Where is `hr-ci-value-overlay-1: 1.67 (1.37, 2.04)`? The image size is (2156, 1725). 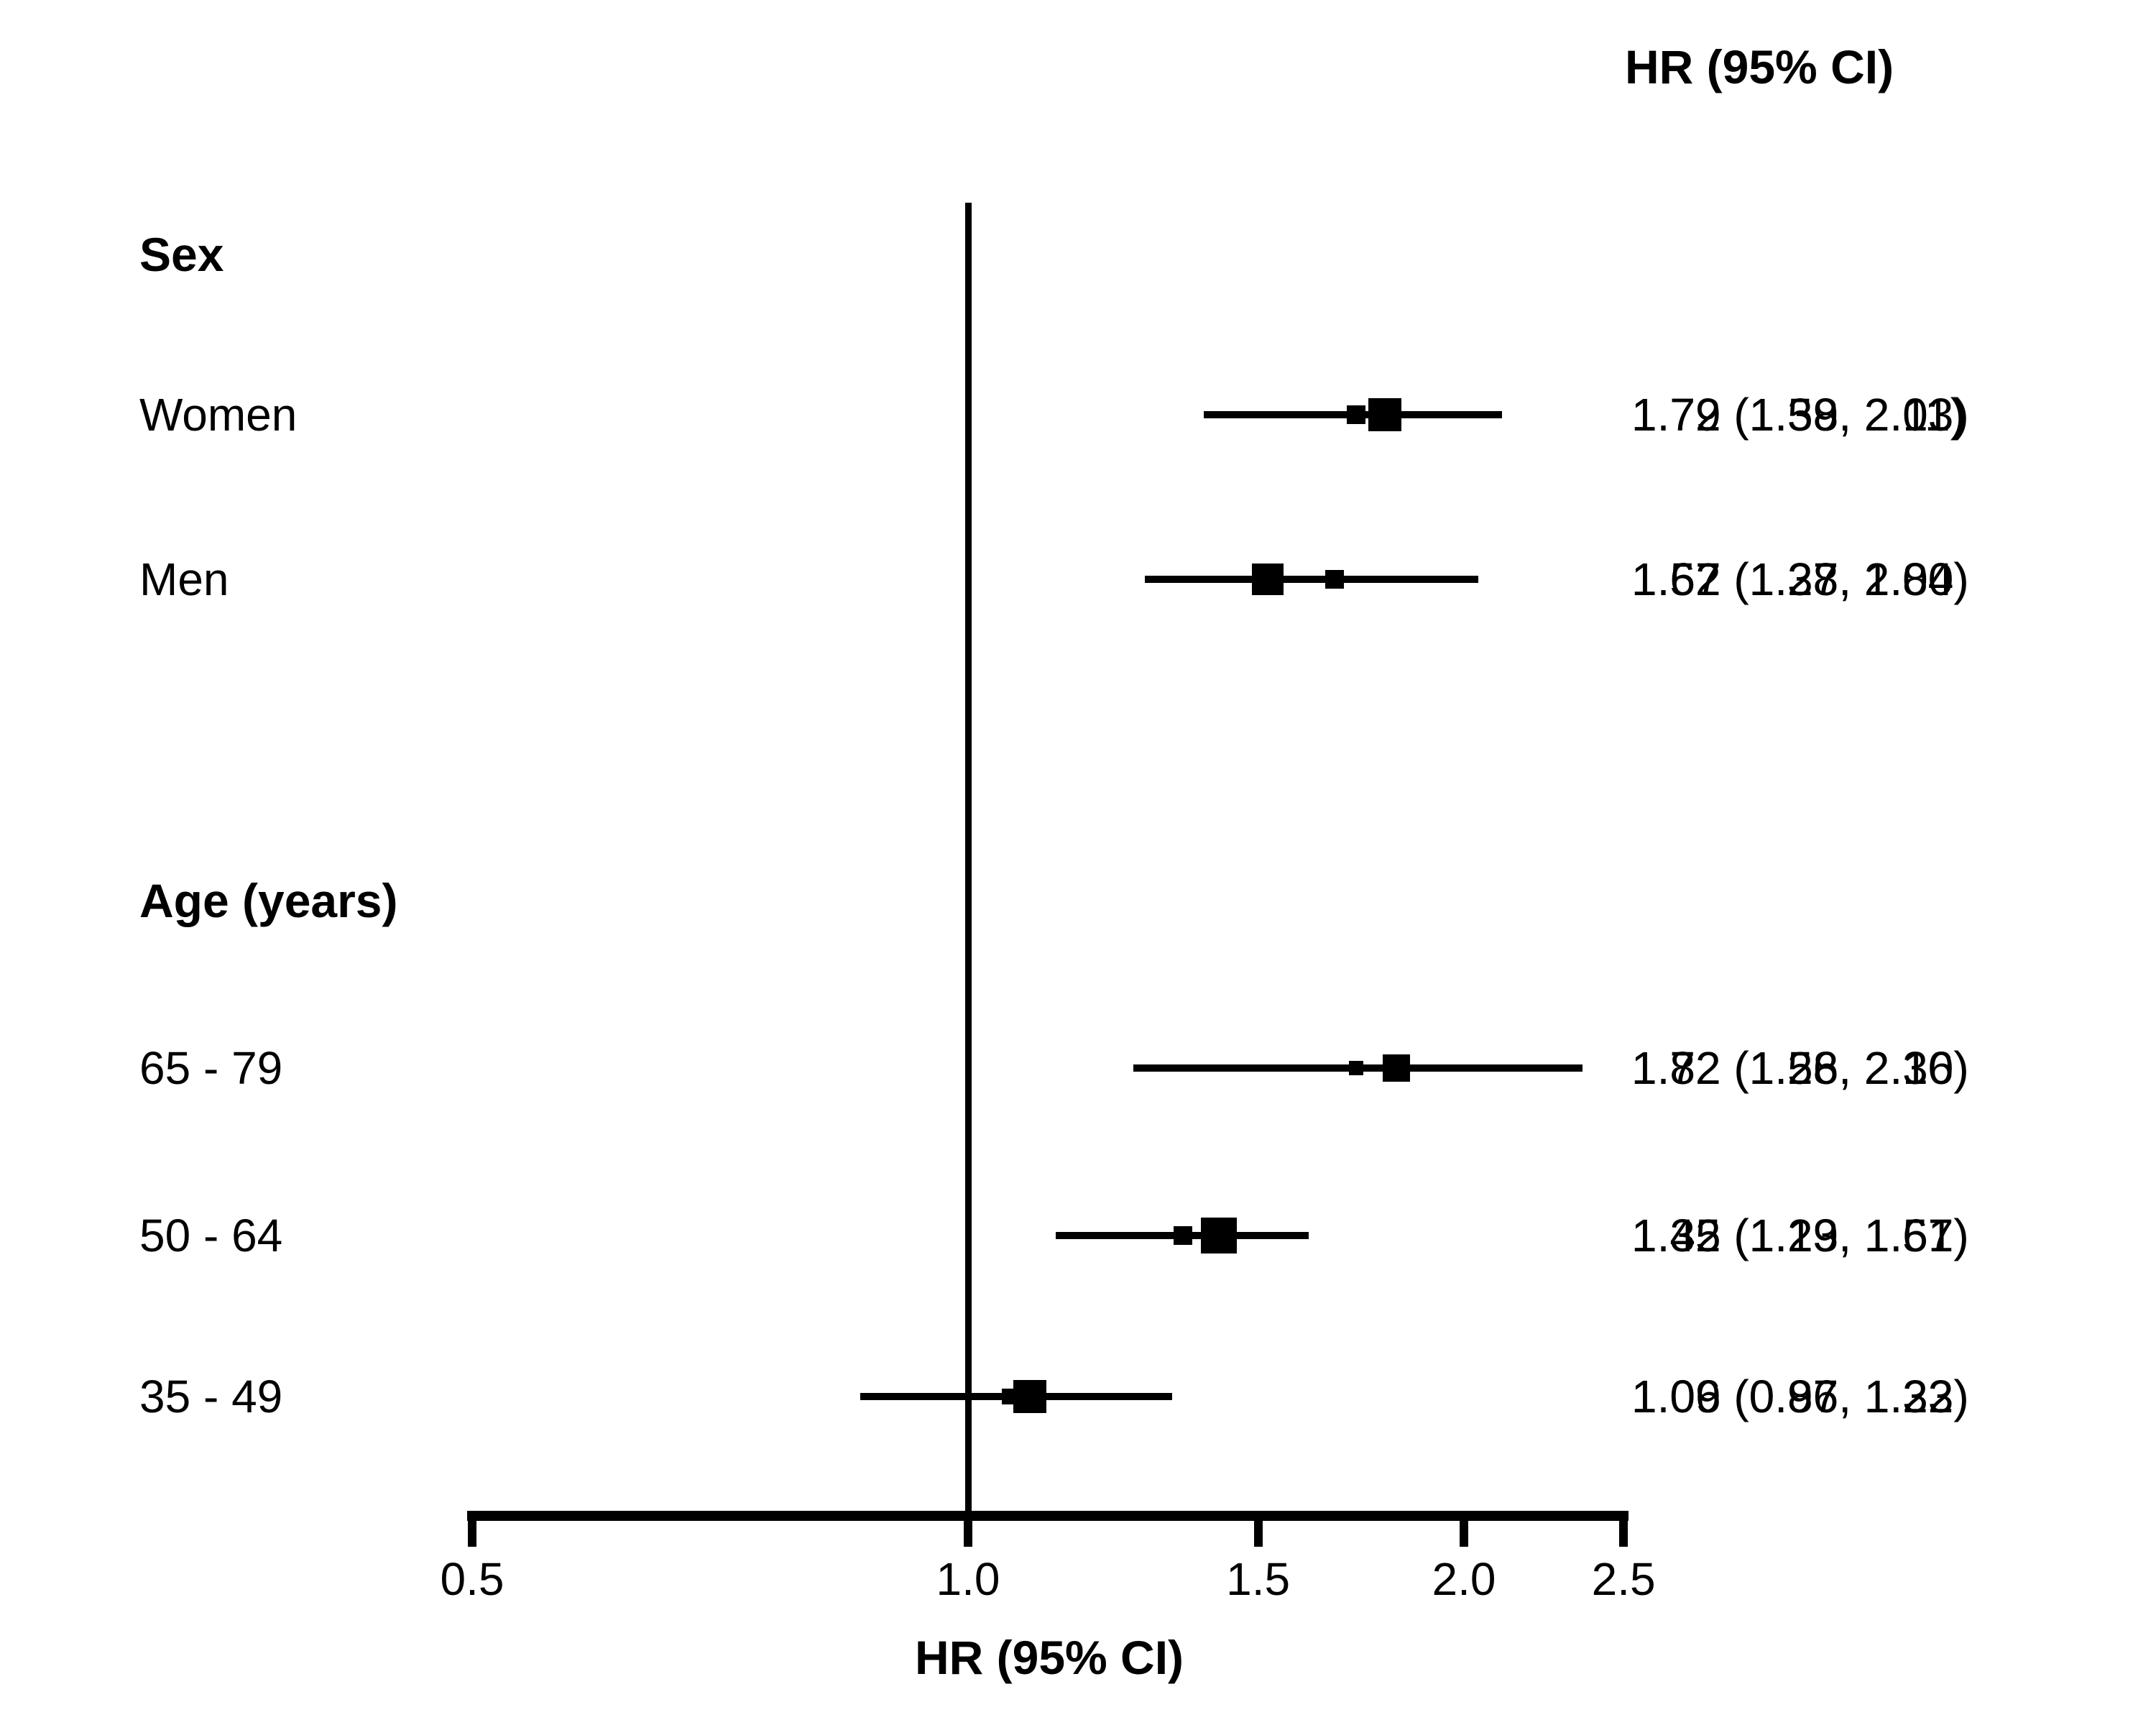
hr-ci-value-overlay-1: 1.67 (1.37, 2.04) is located at coordinates (1800, 579).